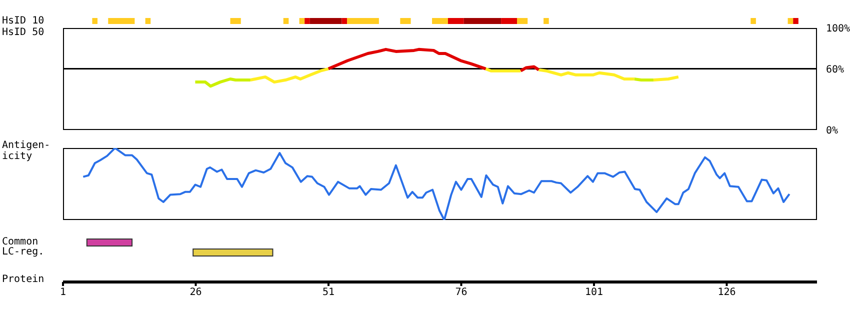 The height and width of the screenshot is (320, 850). I want to click on y-tick-label: LC-reg., so click(23, 252).